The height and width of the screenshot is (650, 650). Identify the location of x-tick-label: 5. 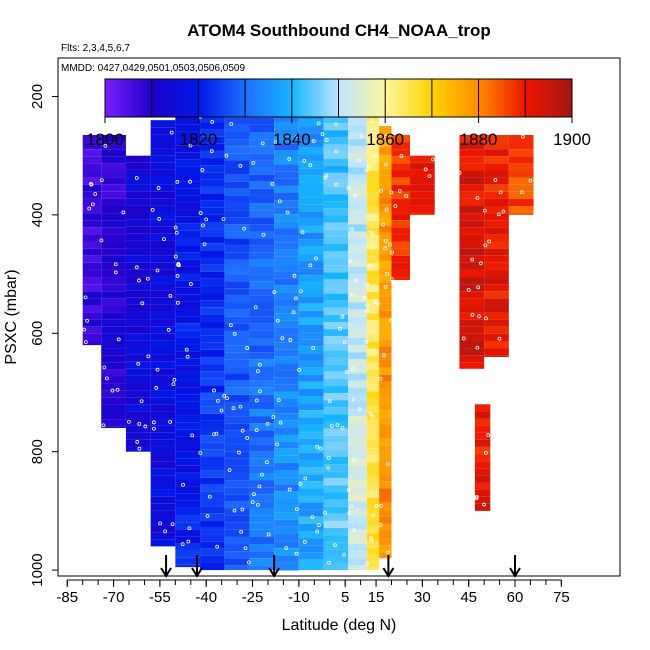
(345, 597).